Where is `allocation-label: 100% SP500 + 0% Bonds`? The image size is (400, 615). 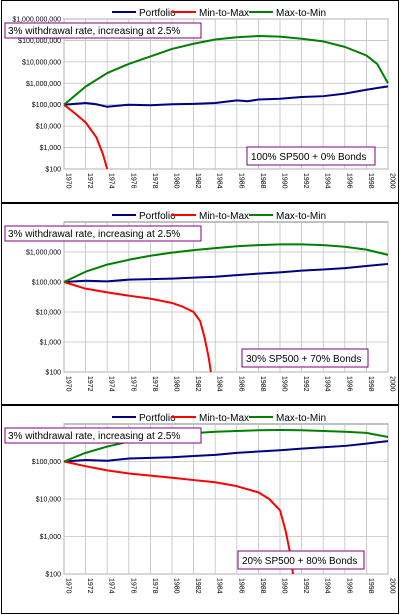
allocation-label: 100% SP500 + 0% Bonds is located at coordinates (308, 157).